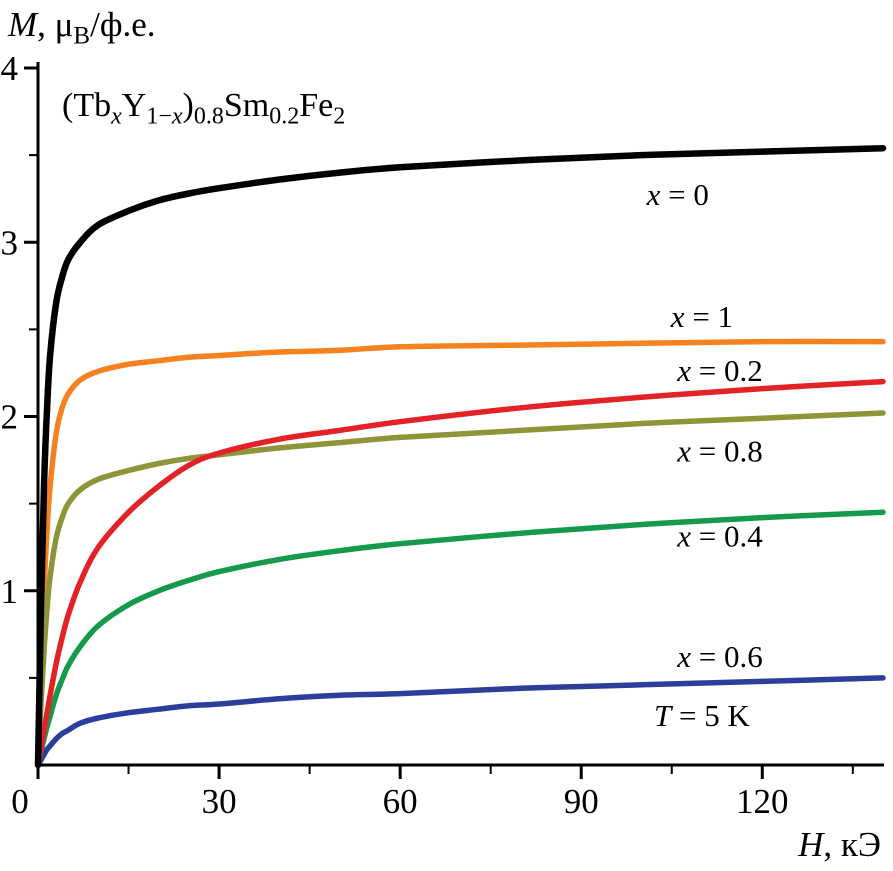 This screenshot has width=893, height=871. Describe the element at coordinates (460, 721) in the screenshot. I see `curve-x-0.6` at that location.